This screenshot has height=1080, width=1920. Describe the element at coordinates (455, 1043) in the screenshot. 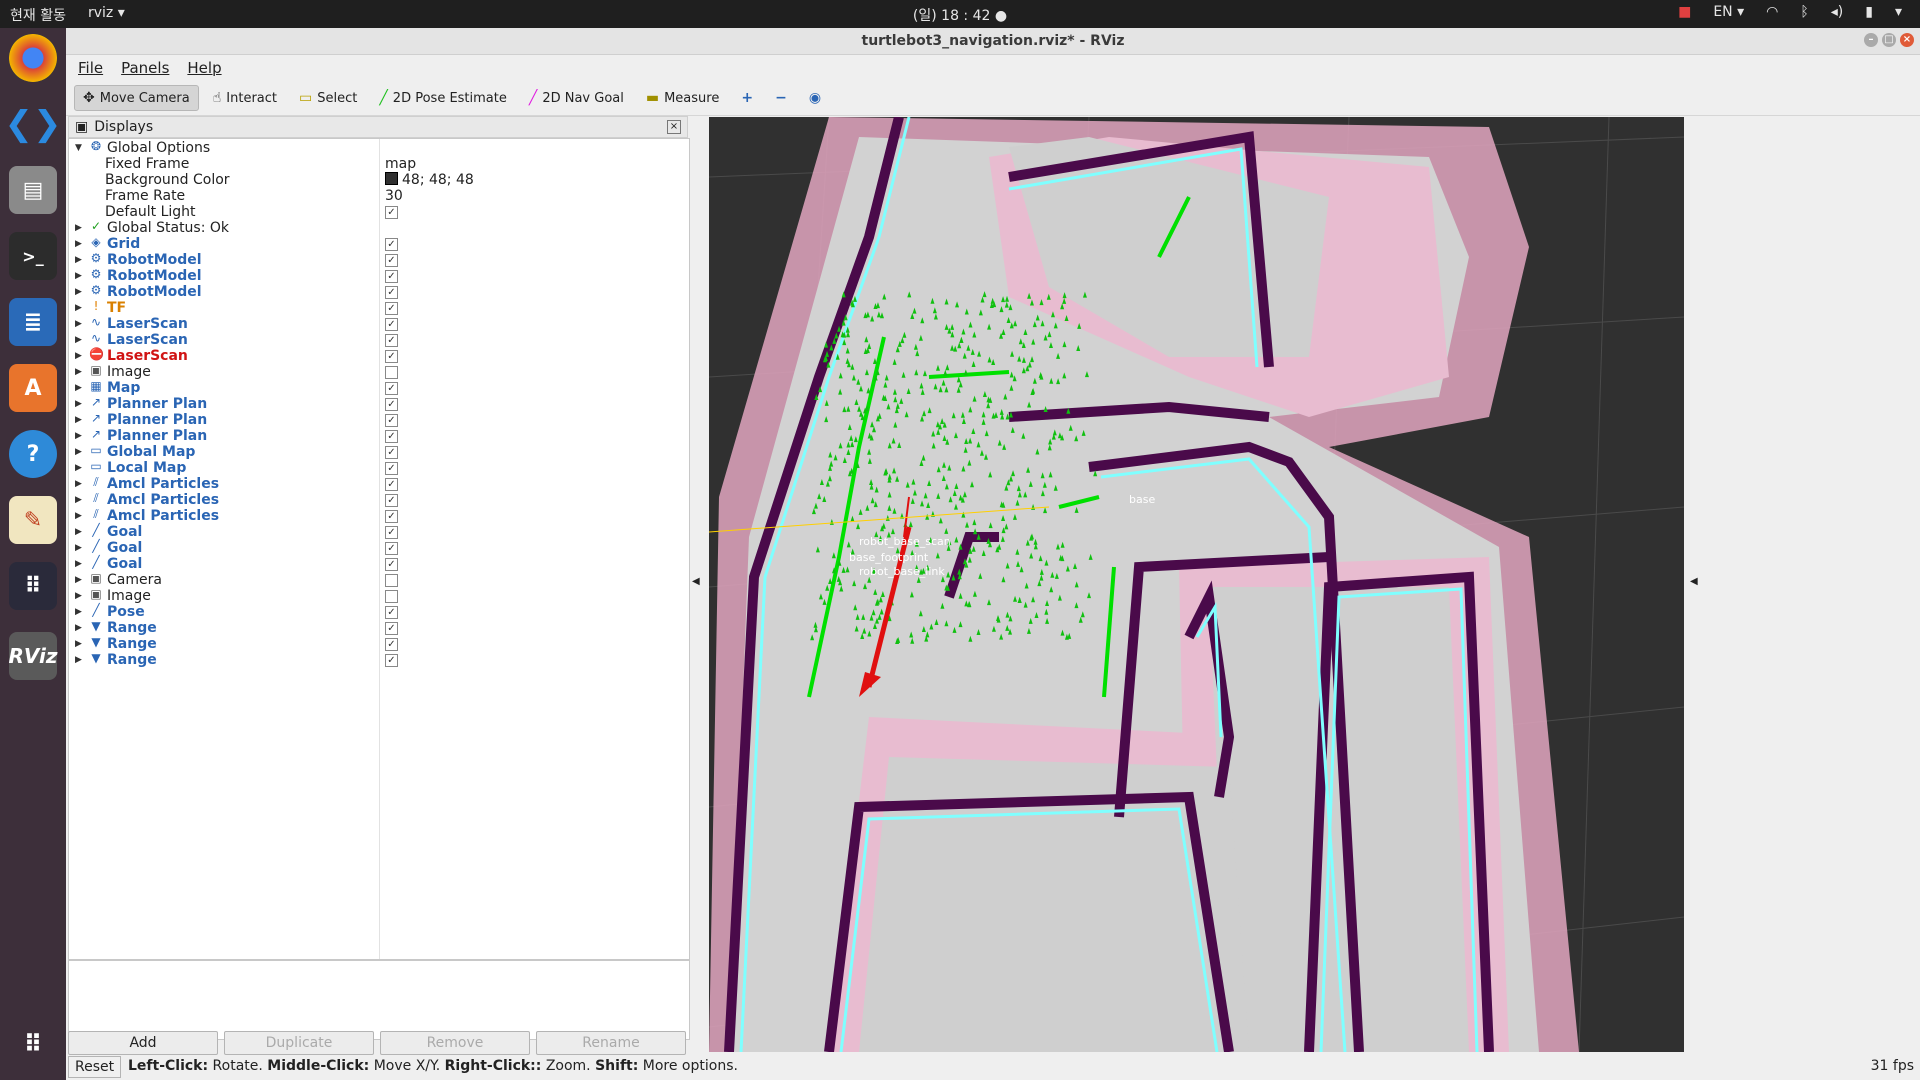

I see `remove-button: Remove` at that location.